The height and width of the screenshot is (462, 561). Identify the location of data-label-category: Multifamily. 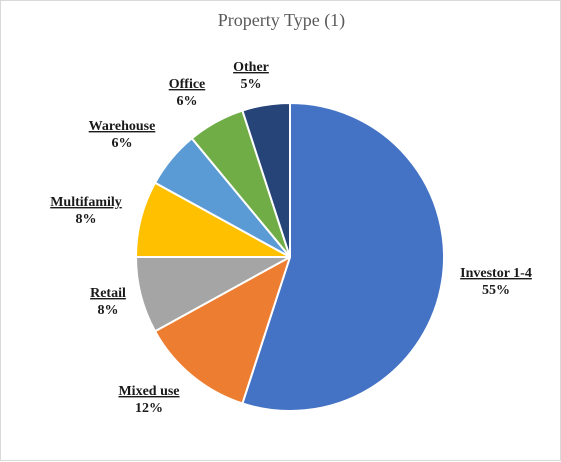
(86, 202).